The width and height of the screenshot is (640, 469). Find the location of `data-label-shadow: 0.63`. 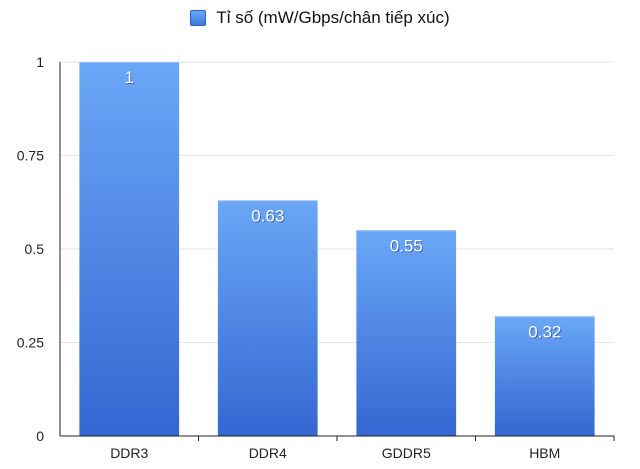

data-label-shadow: 0.63 is located at coordinates (268, 216).